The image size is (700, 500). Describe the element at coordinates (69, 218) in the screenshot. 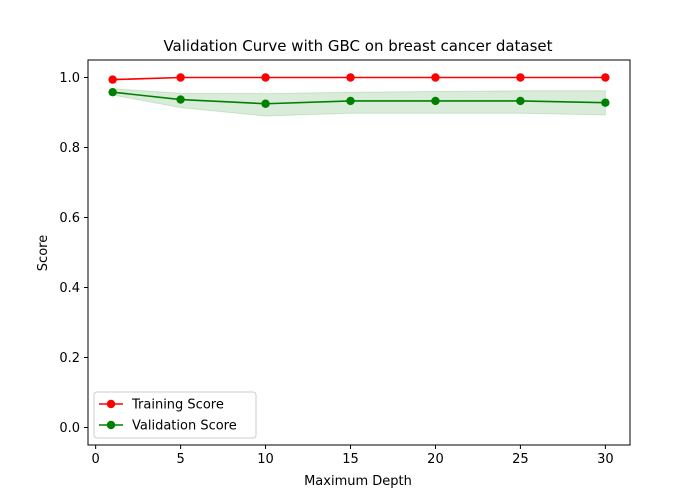

I see `y-tick-label: 0.6` at that location.